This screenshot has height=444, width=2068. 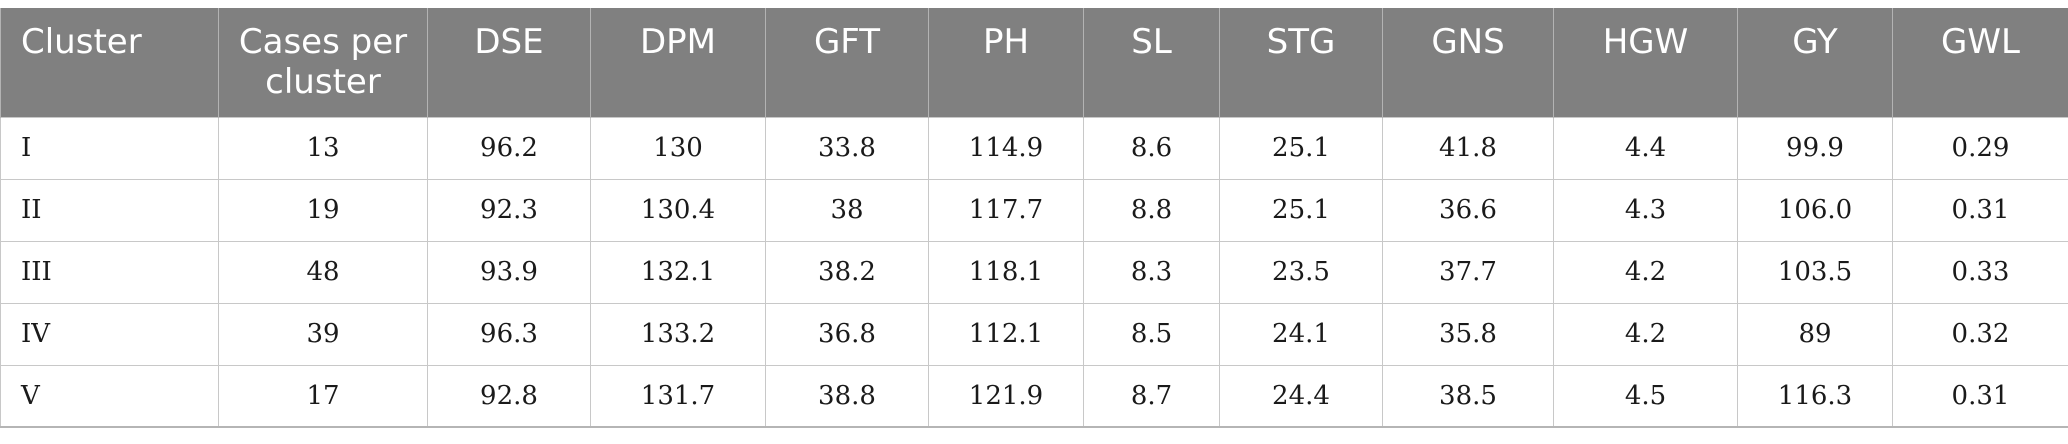 What do you see at coordinates (1468, 148) in the screenshot?
I see `cell-gns: 41.8` at bounding box center [1468, 148].